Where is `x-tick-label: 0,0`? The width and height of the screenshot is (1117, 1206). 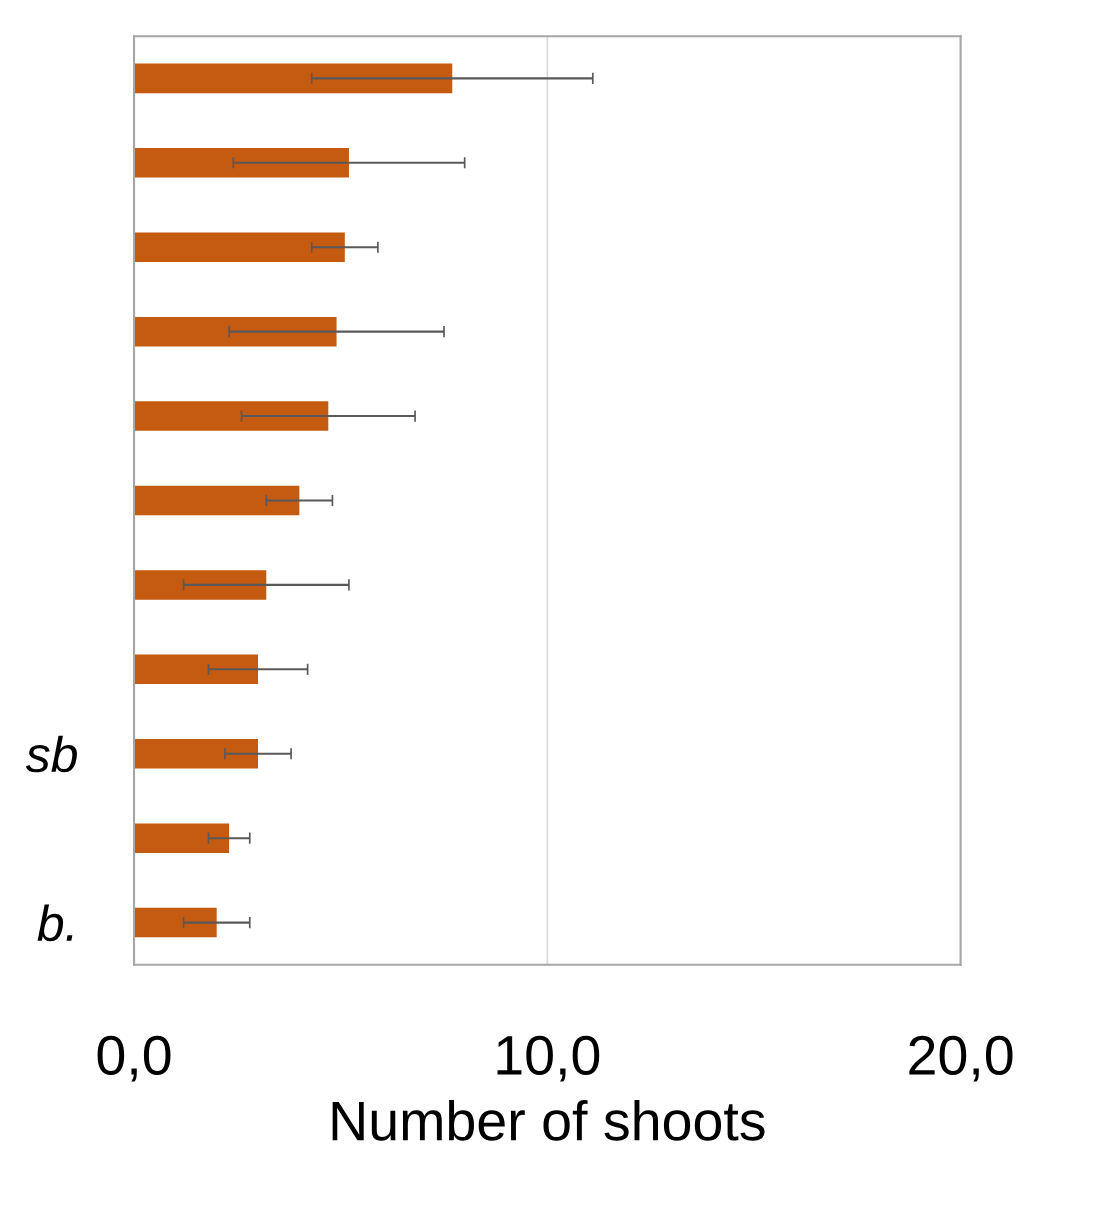
x-tick-label: 0,0 is located at coordinates (134, 1058).